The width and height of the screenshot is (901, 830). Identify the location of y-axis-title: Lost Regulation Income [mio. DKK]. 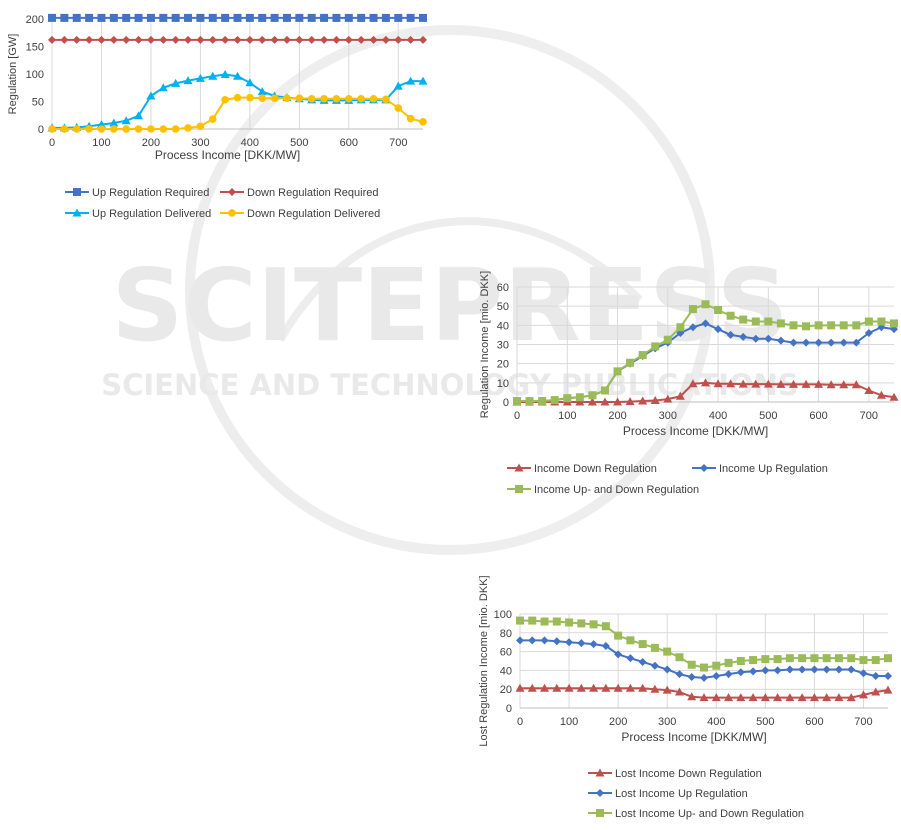
(484, 660).